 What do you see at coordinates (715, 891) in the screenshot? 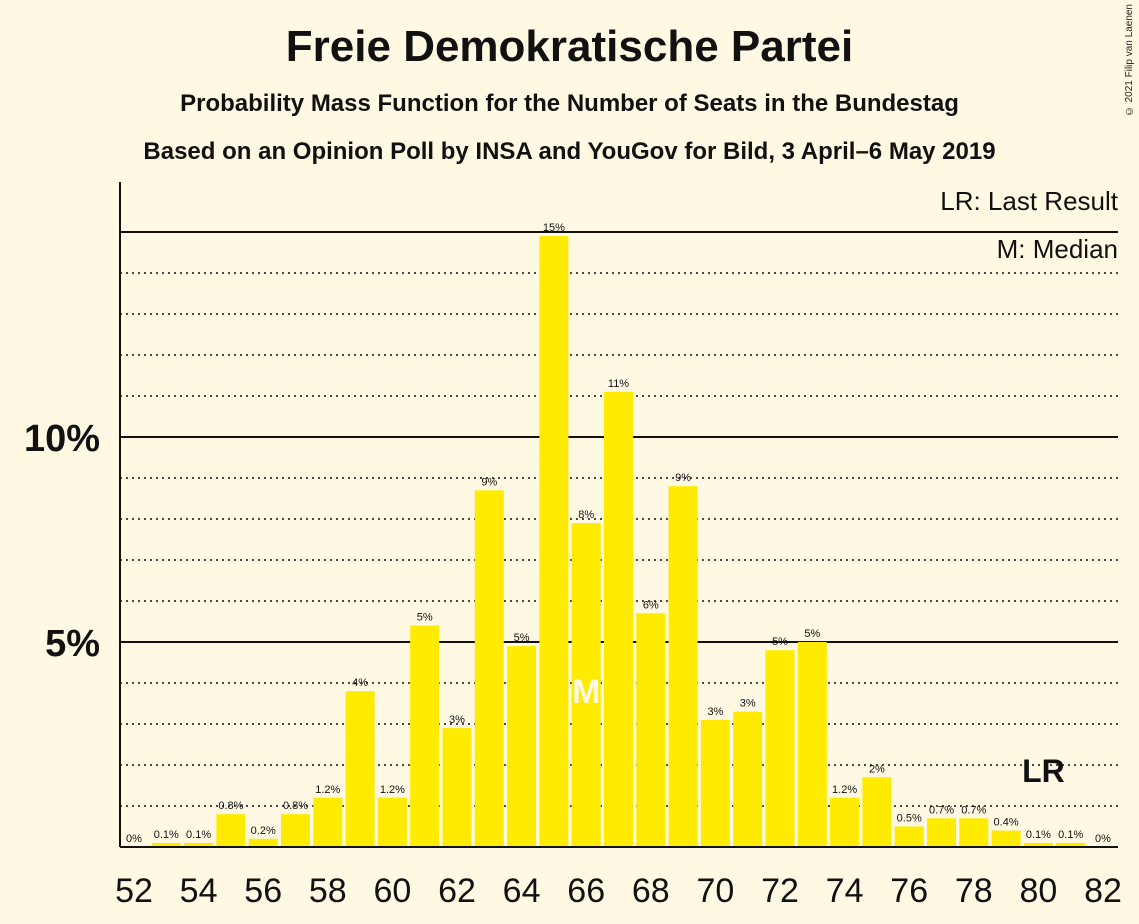
I see `x-tick-70: 70` at bounding box center [715, 891].